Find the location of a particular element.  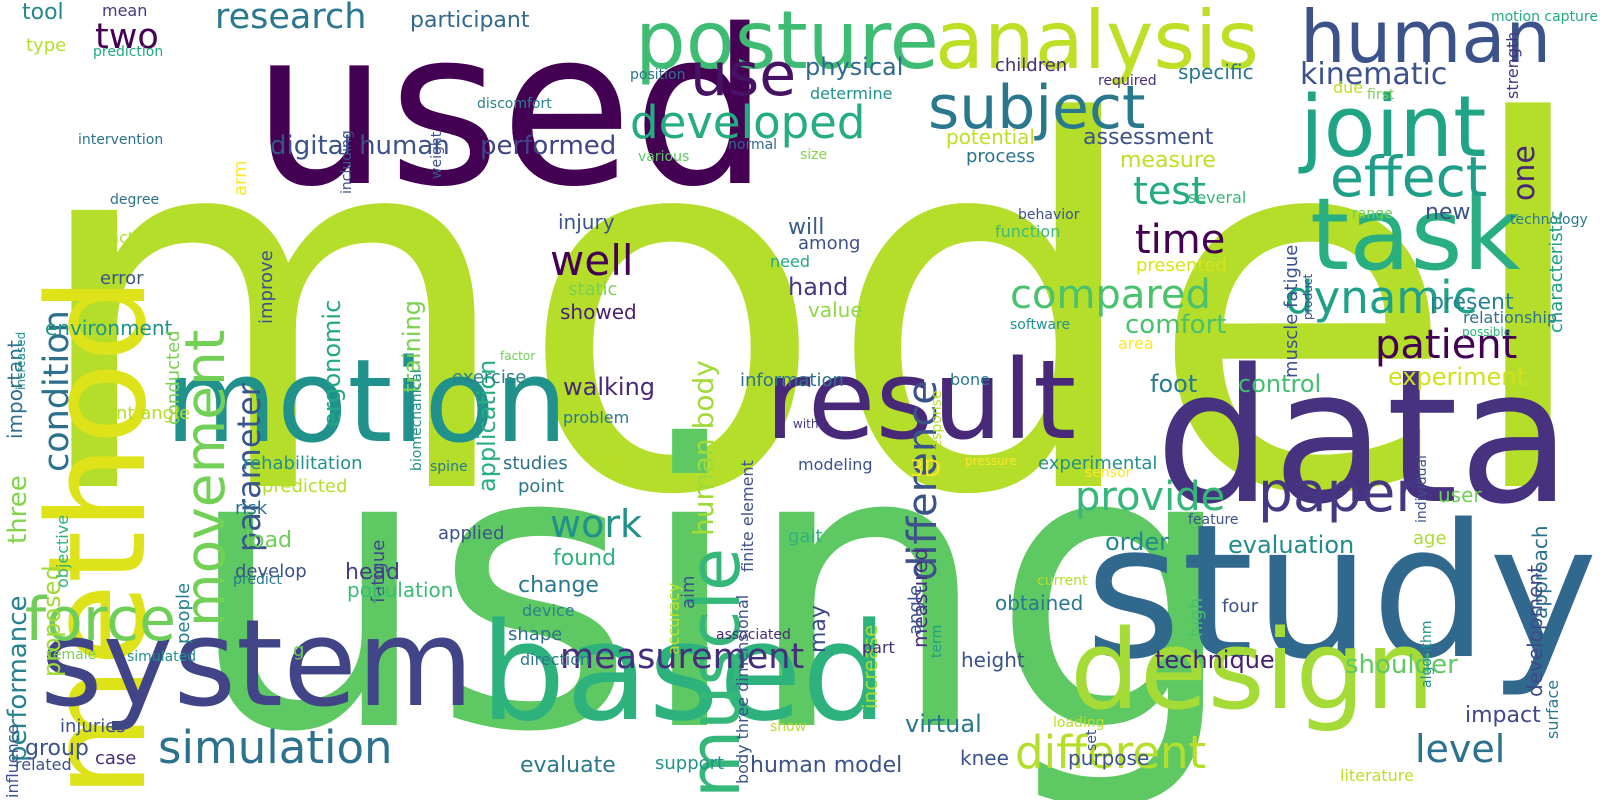

word-human: human is located at coordinates (1426, 39).